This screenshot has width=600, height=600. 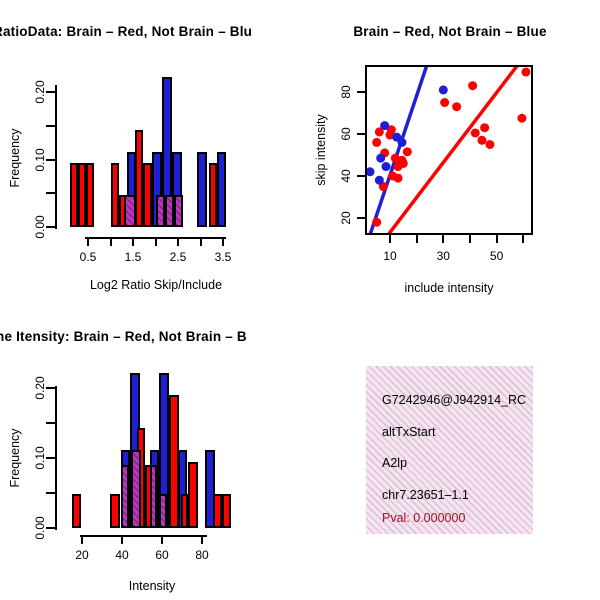 What do you see at coordinates (156, 285) in the screenshot?
I see `hist-ratio-xlabel: Log2 Ratio Skip/Include` at bounding box center [156, 285].